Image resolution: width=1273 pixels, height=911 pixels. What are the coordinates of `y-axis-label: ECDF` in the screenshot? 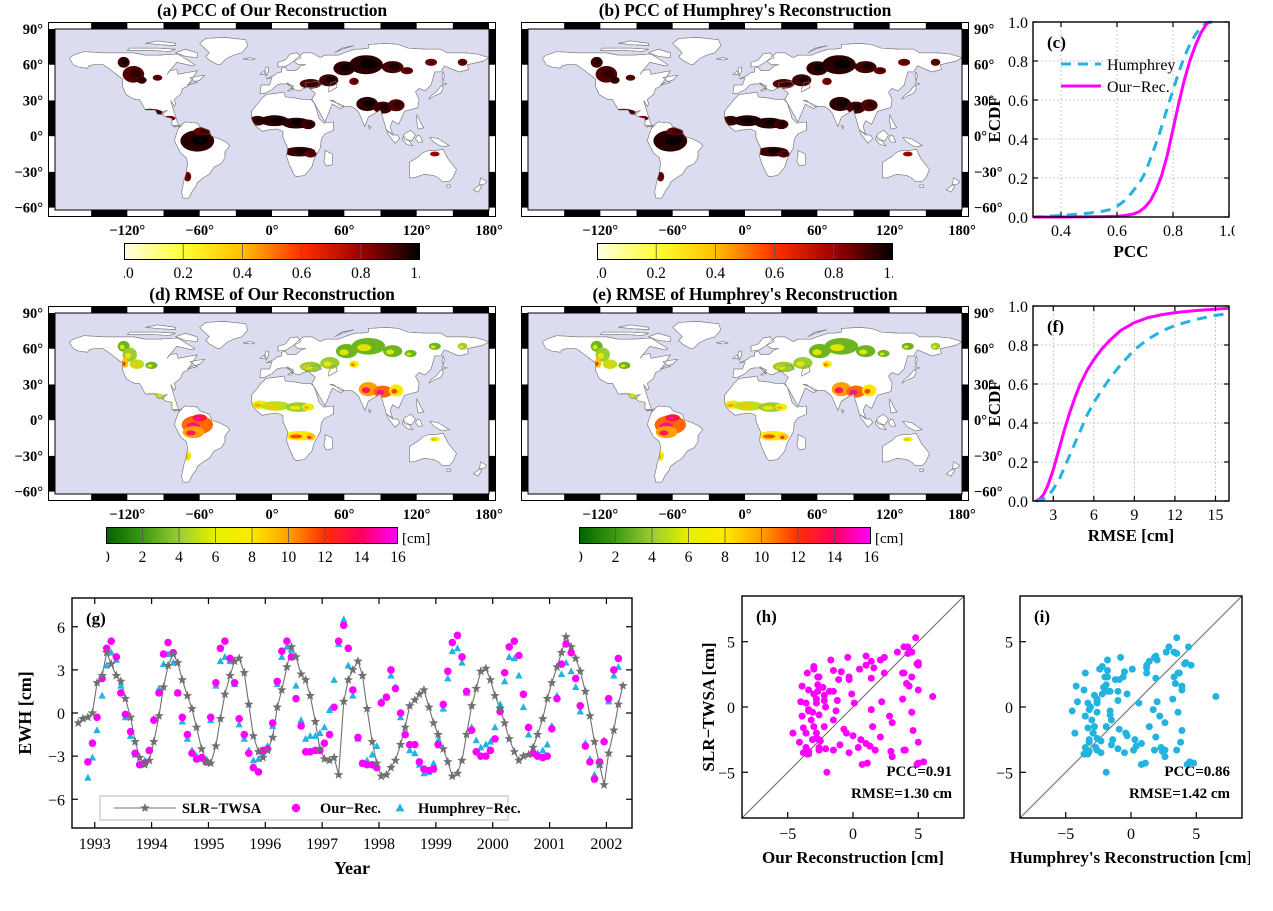 It's located at (996, 119).